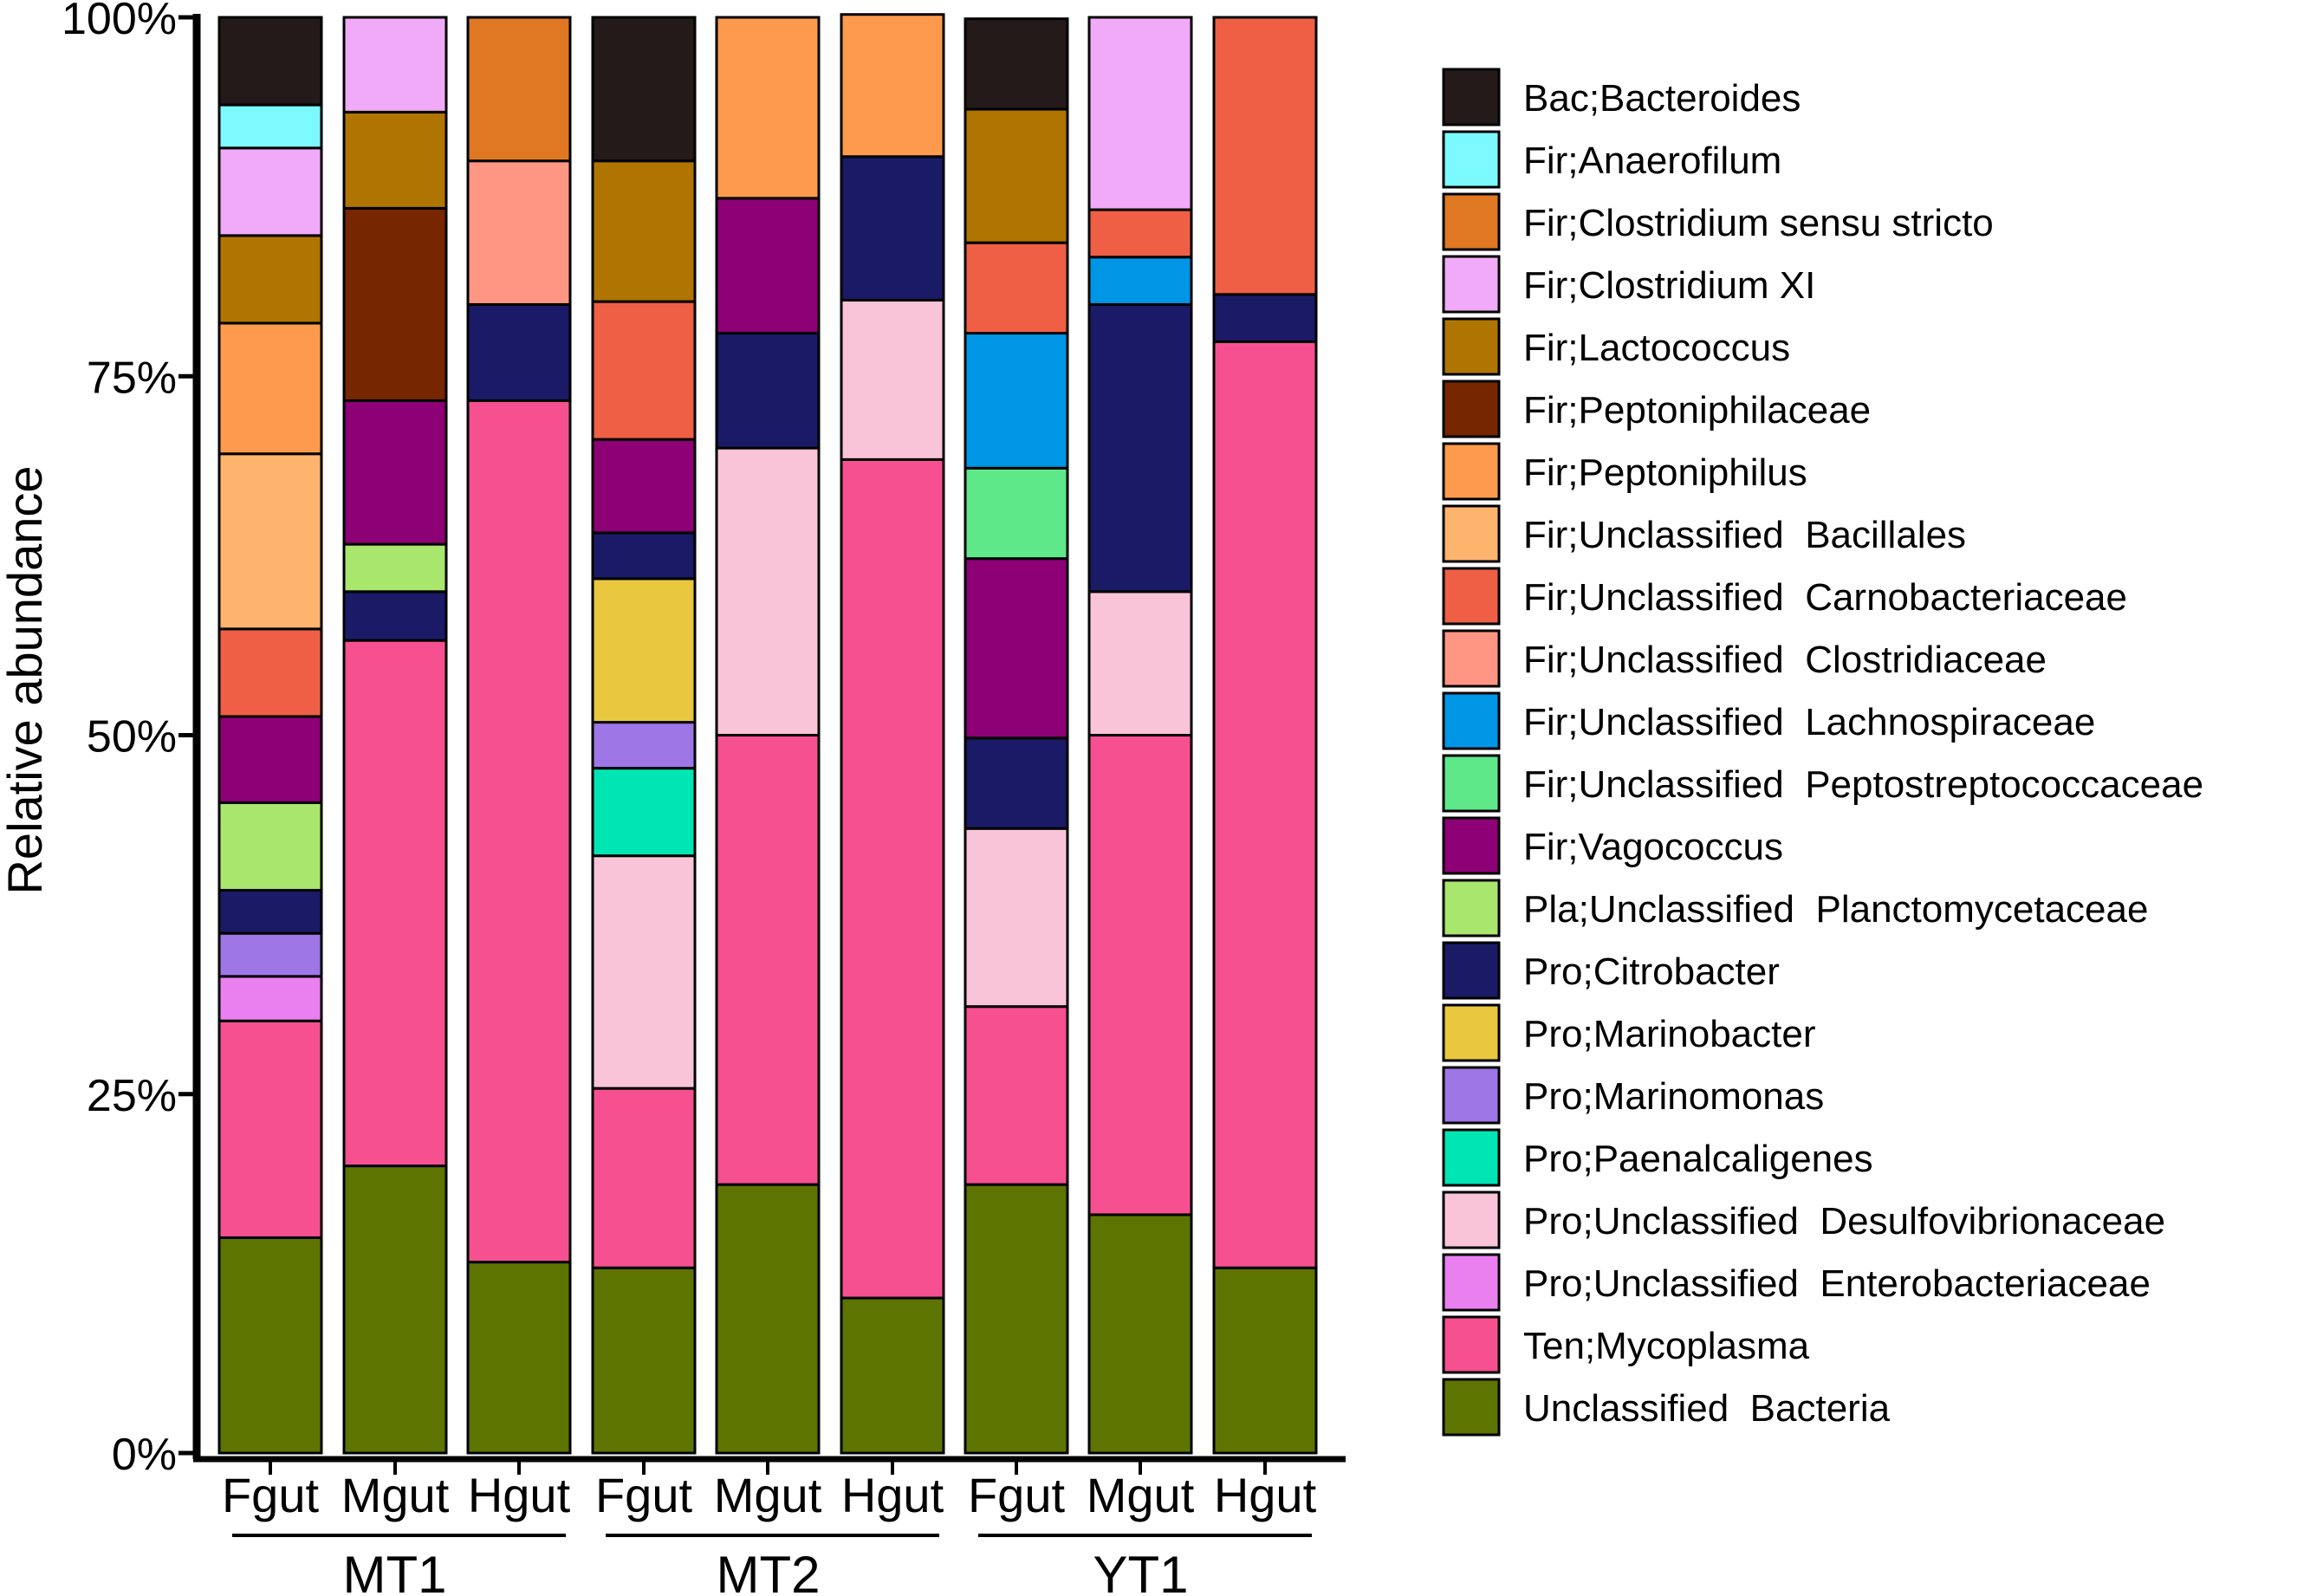 The image size is (2297, 1596). I want to click on legend-label: Bac;Bacteroides, so click(1662, 98).